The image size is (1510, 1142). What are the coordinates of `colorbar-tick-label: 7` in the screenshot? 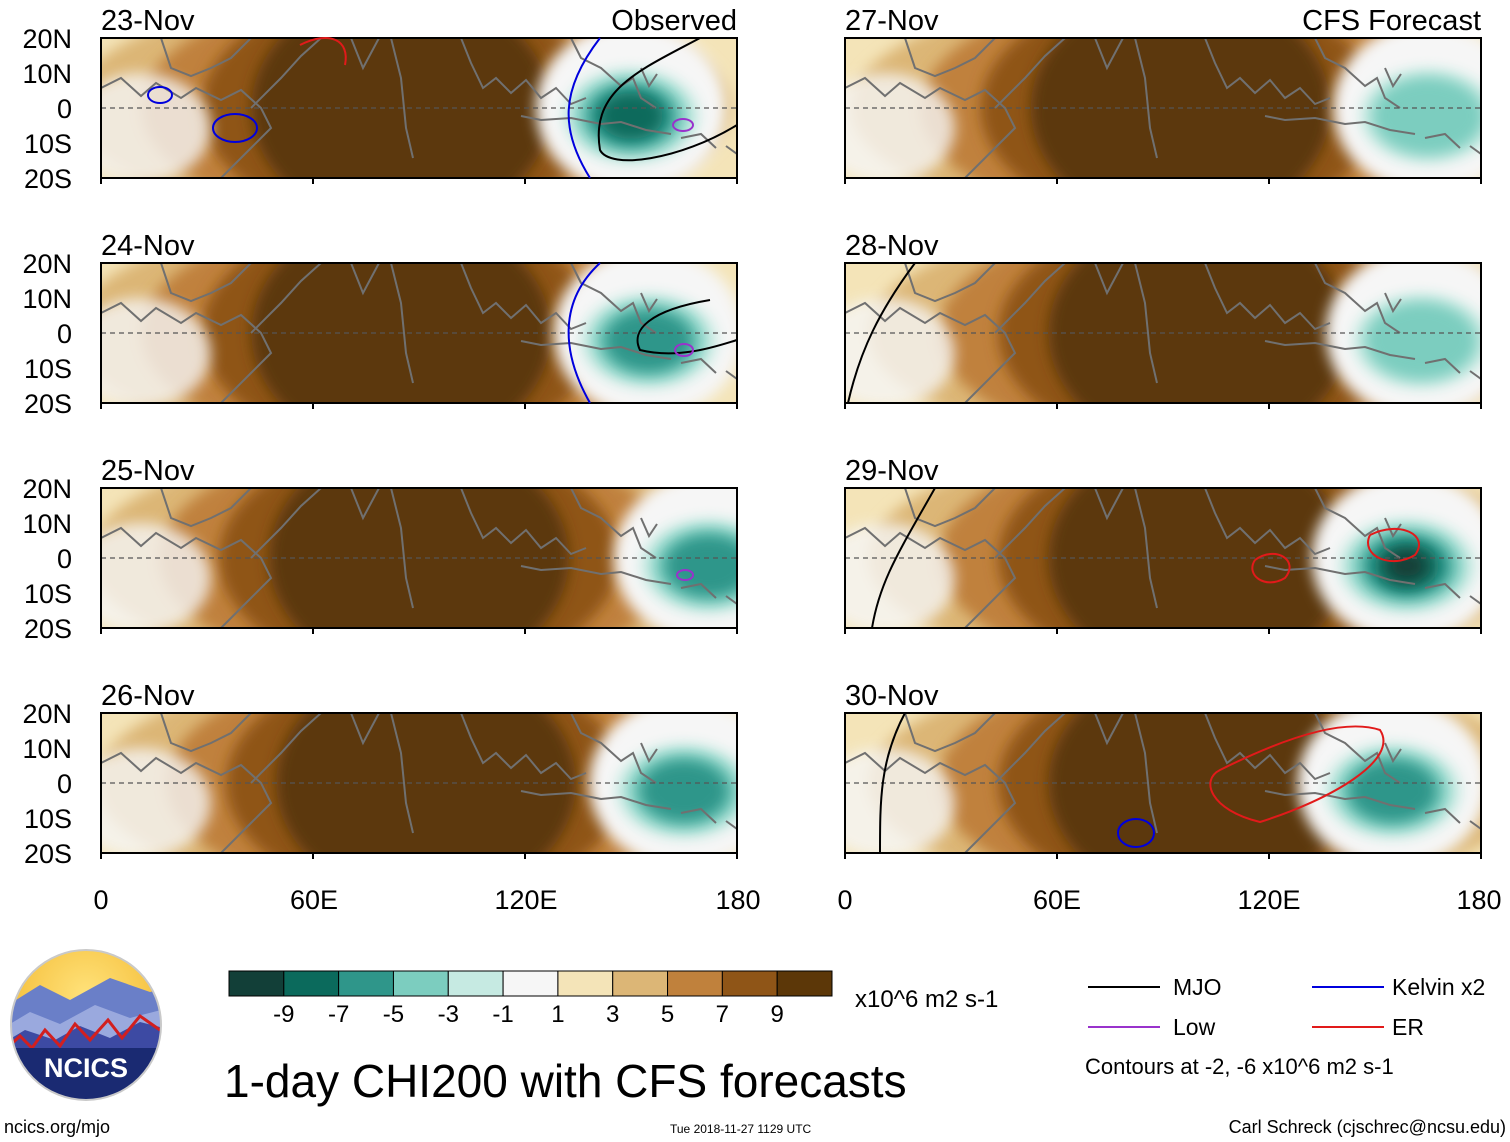 It's located at (722, 1014).